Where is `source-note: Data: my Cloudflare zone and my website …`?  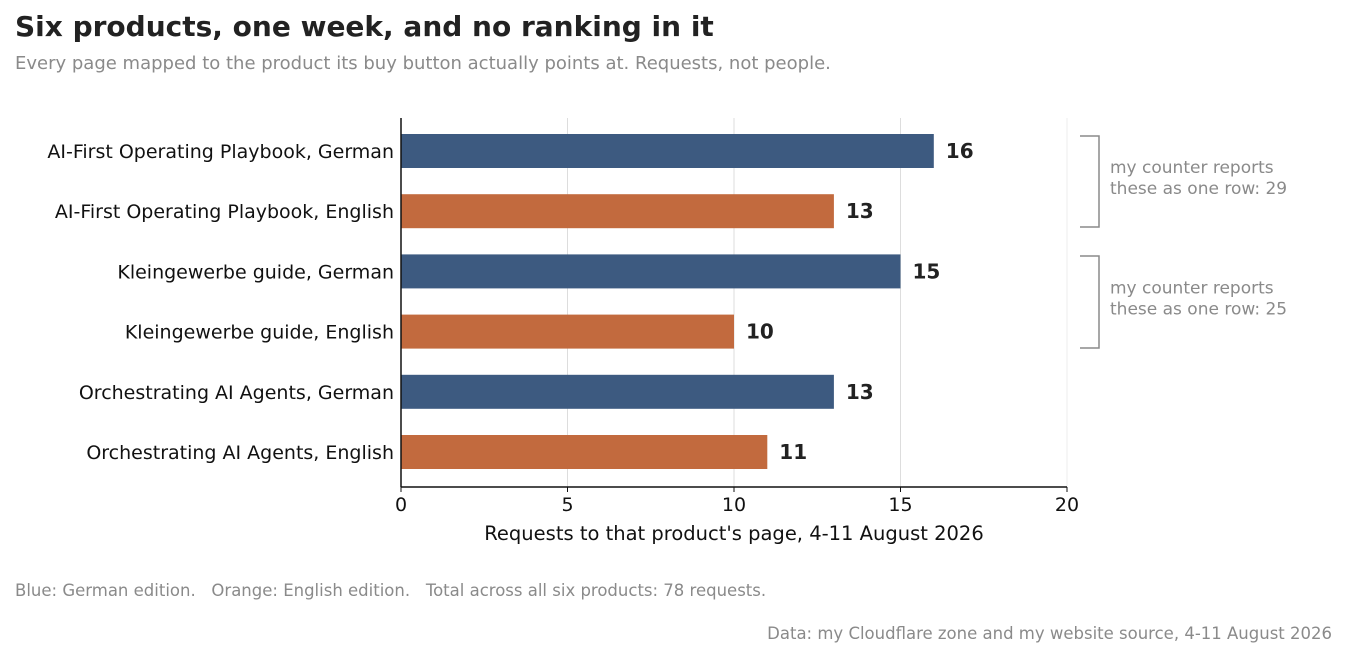 source-note: Data: my Cloudflare zone and my website … is located at coordinates (1049, 633).